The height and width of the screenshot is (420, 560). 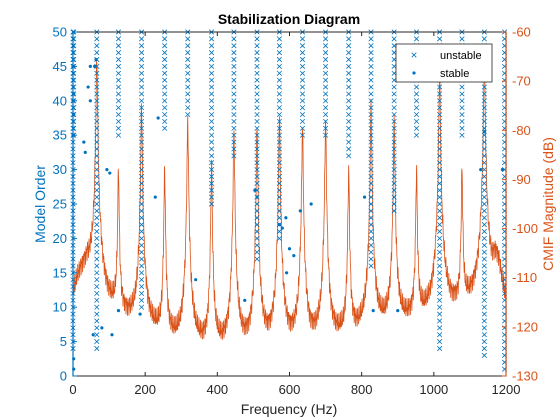 I want to click on legend-box, so click(x=444, y=63).